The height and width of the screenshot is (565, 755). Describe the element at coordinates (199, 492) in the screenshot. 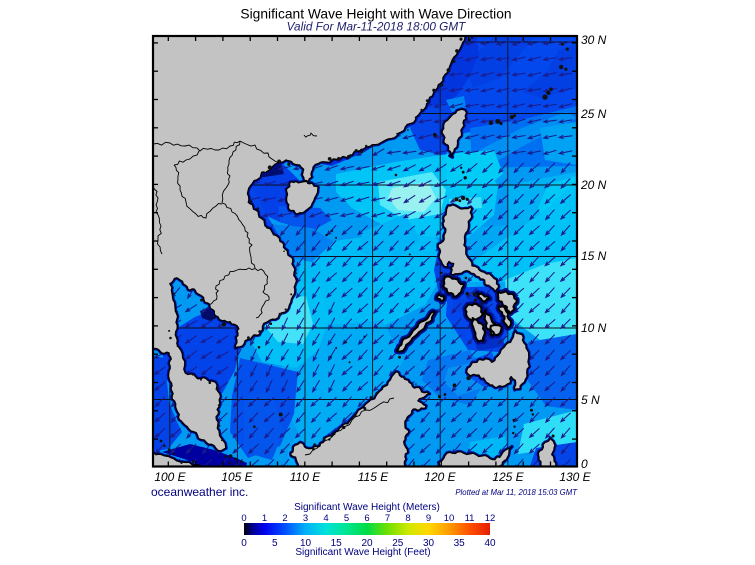

I see `svg-text: oceanweather inc.` at that location.